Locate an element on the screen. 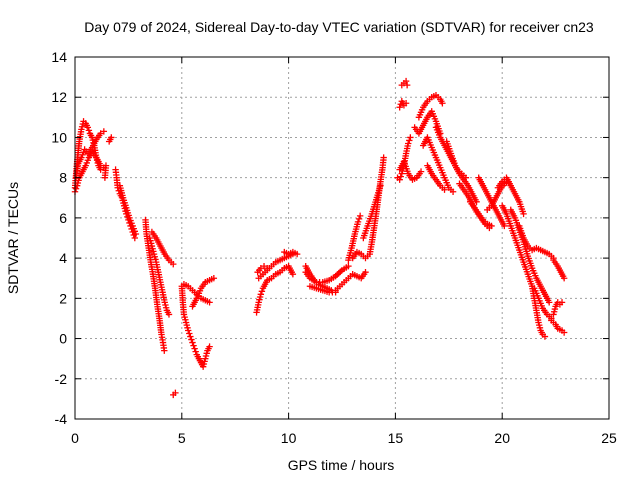  x-tick-label: 0 is located at coordinates (75, 438).